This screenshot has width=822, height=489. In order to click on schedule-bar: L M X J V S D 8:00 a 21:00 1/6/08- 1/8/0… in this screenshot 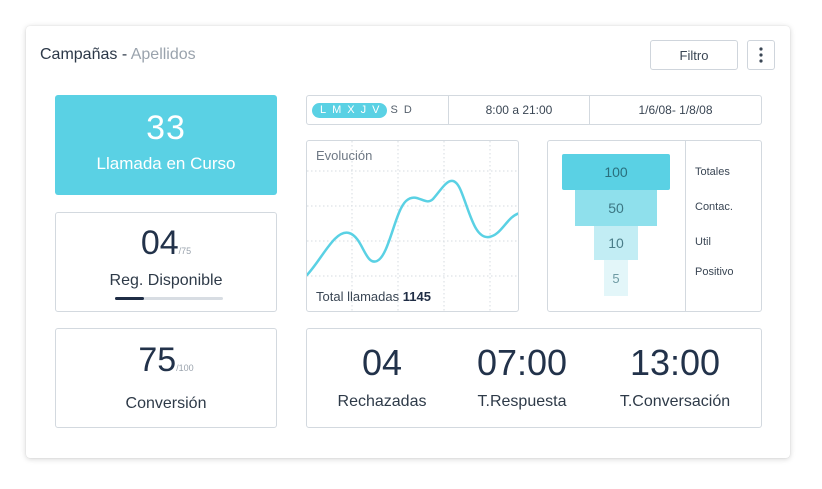, I will do `click(534, 110)`.